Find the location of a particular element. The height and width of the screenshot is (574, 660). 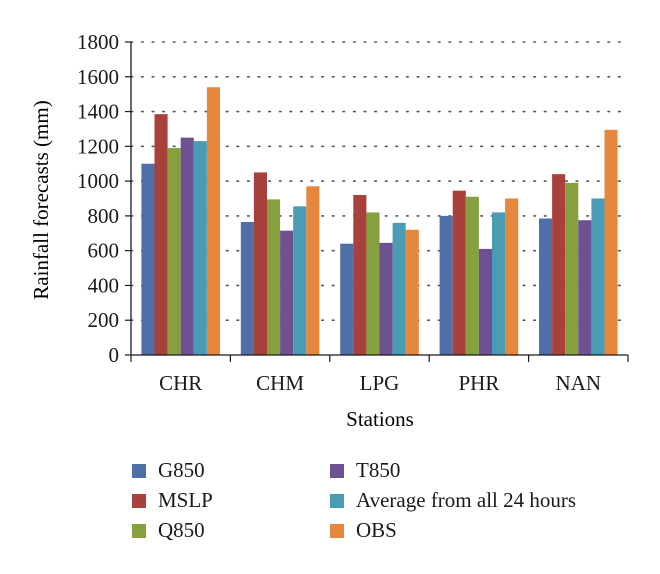

y-axis-label: Rainfall forecasts (mm) is located at coordinates (41, 199).